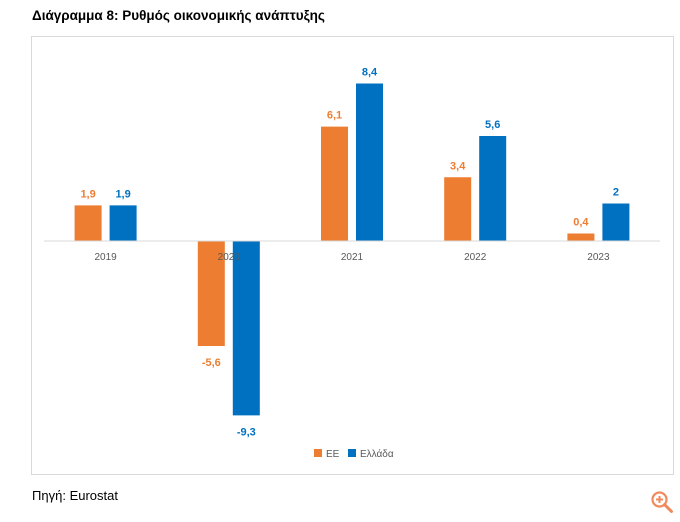 This screenshot has height=522, width=680. I want to click on zoom-in-icon, so click(662, 502).